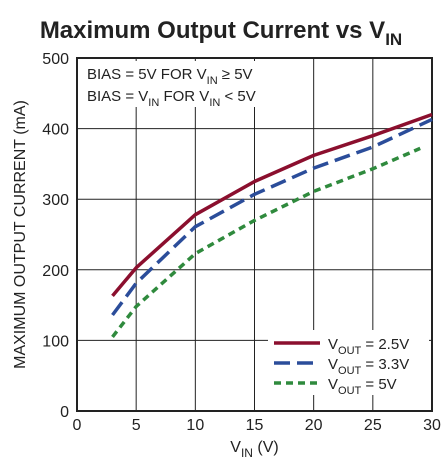 This screenshot has height=462, width=443. I want to click on y-tick-label: 500, so click(55, 59).